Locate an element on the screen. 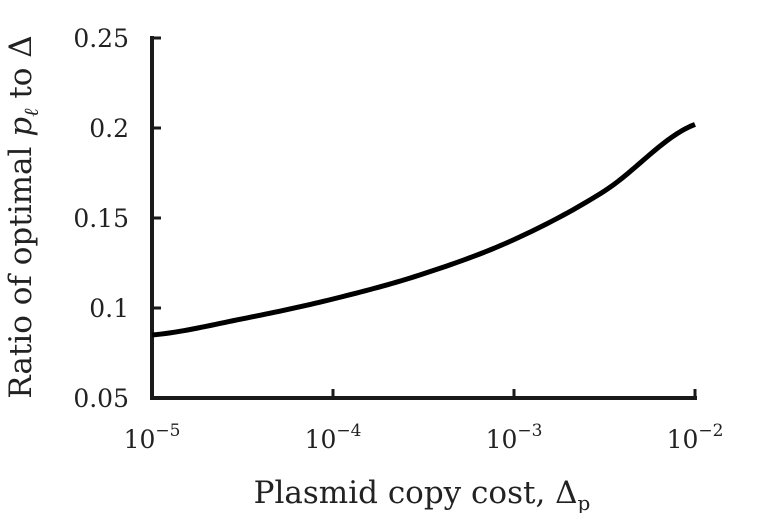 This screenshot has width=770, height=513. y-tick-label: 0.1 is located at coordinates (109, 308).